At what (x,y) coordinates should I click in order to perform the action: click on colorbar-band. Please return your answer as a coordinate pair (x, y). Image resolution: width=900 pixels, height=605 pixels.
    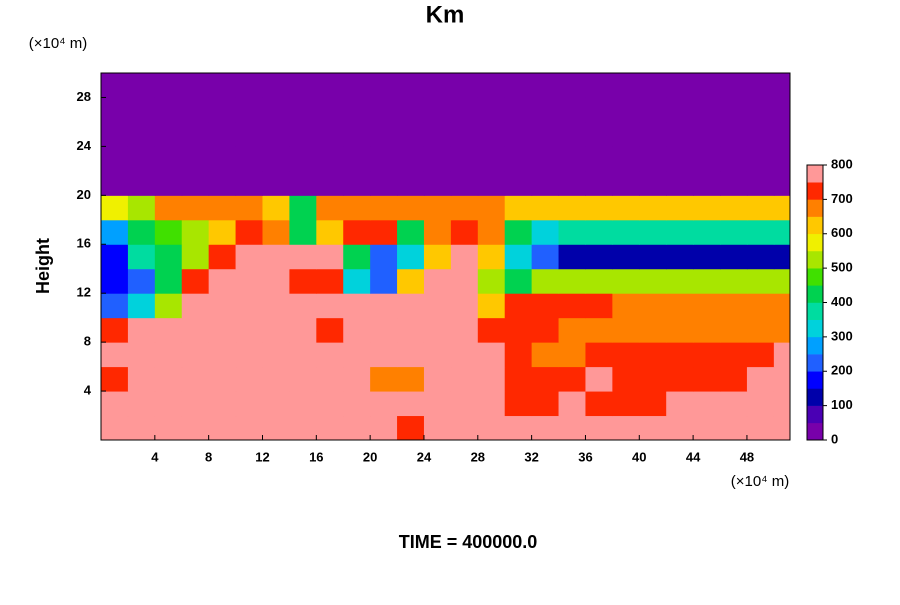
    Looking at the image, I should click on (815, 208).